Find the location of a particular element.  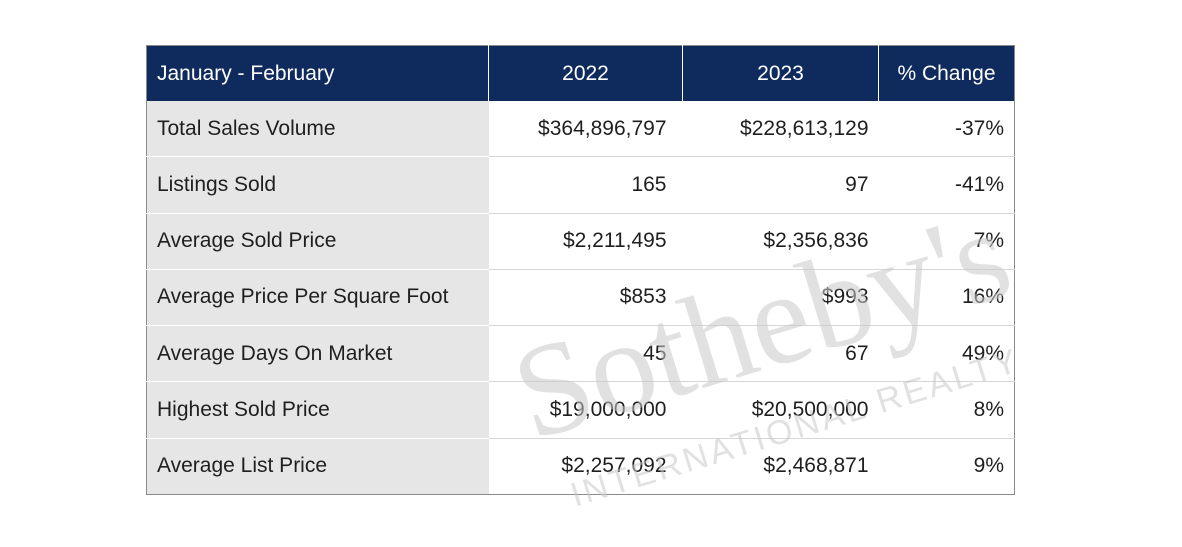

header-year-2022: 2022 is located at coordinates (585, 73).